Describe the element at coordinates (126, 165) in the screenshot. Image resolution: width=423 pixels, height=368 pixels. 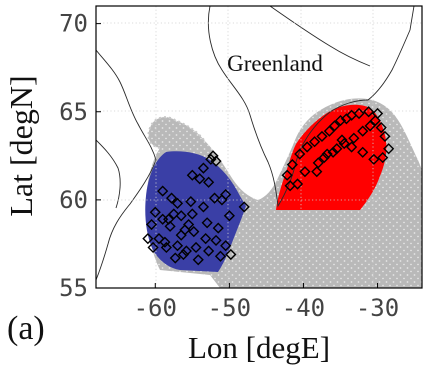
I see `baffin-coast` at that location.